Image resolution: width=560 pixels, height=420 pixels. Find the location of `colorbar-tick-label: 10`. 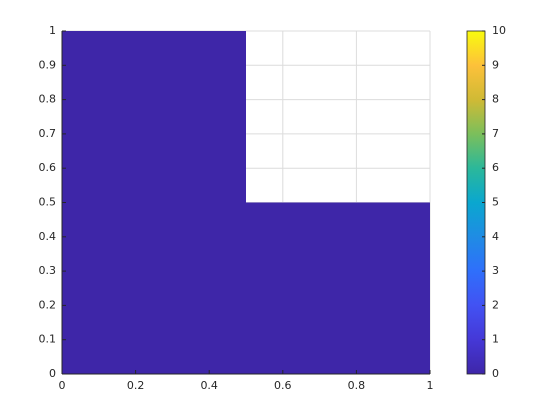

colorbar-tick-label: 10 is located at coordinates (499, 30).